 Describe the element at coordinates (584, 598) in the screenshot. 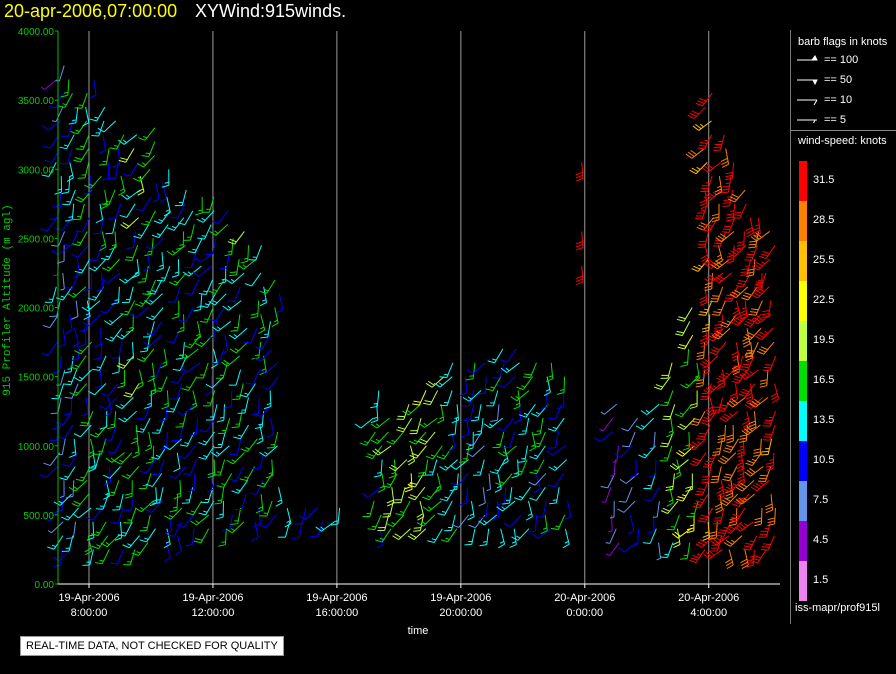

I see `x-tick-date: 20-Apr-2006` at that location.